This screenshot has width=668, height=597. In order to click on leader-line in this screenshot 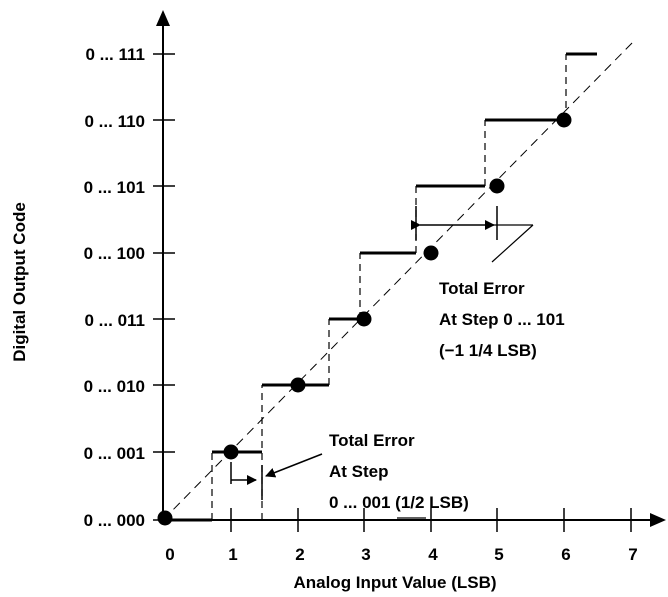, I will do `click(512, 243)`.